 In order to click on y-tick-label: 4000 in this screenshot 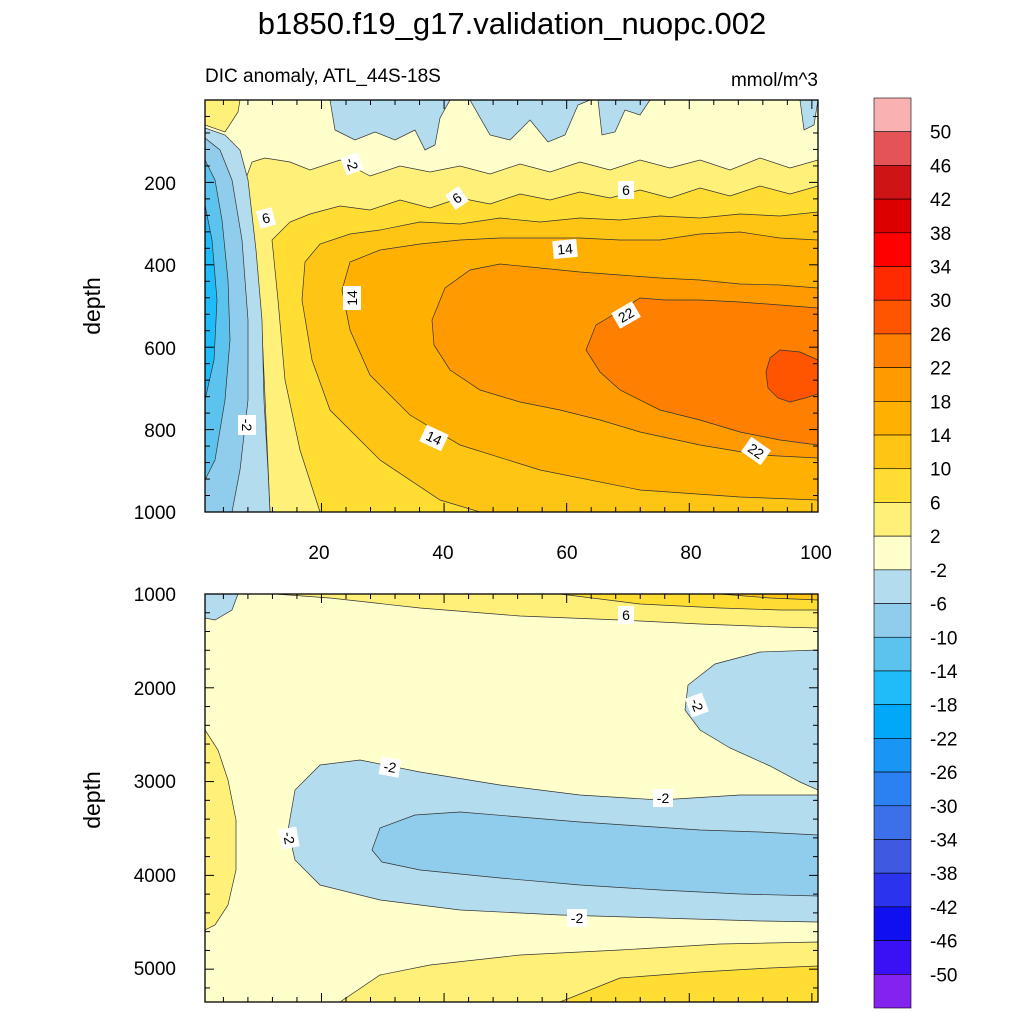, I will do `click(155, 876)`.